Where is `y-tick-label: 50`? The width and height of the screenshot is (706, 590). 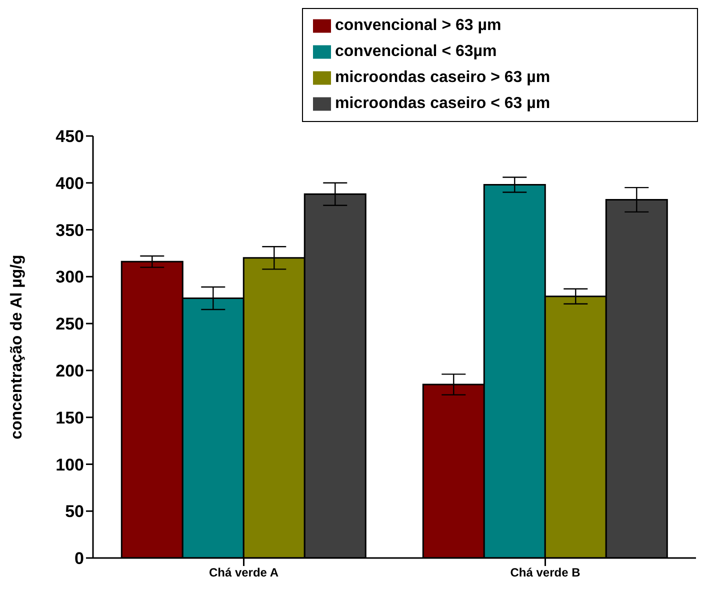 y-tick-label: 50 is located at coordinates (74, 512).